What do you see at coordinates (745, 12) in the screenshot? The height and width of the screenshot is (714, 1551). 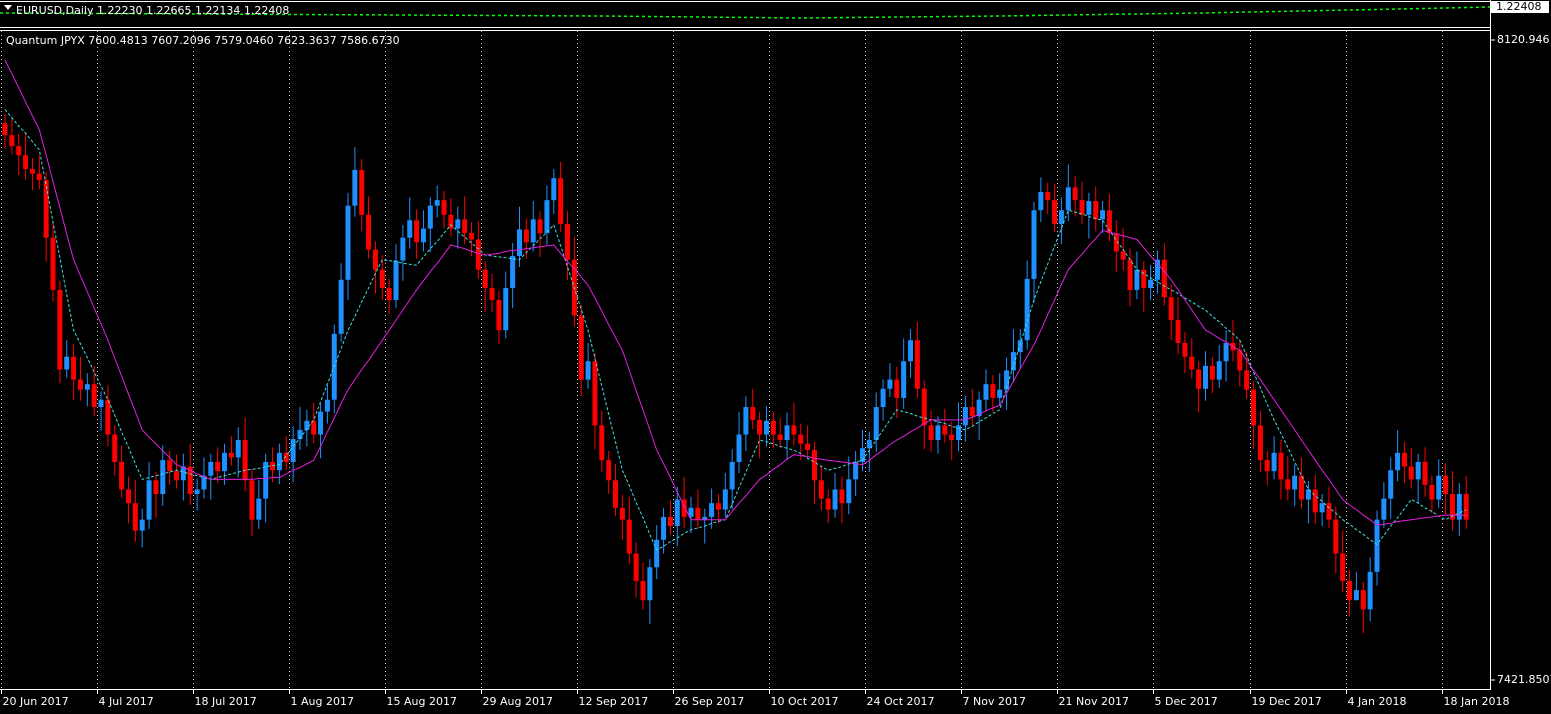 I see `eurusd-line` at bounding box center [745, 12].